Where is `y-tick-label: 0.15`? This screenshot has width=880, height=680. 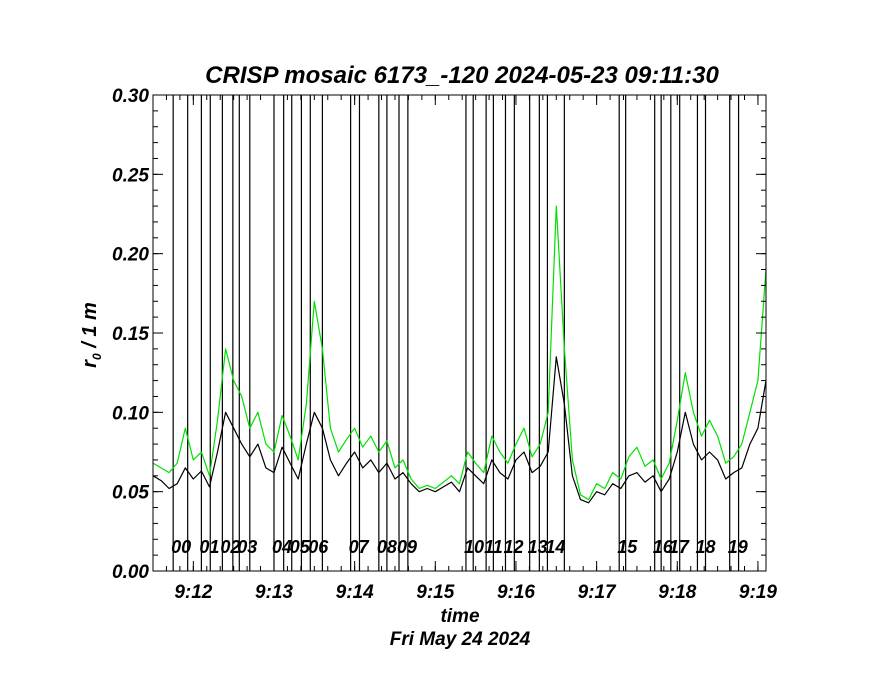 y-tick-label: 0.15 is located at coordinates (130, 334).